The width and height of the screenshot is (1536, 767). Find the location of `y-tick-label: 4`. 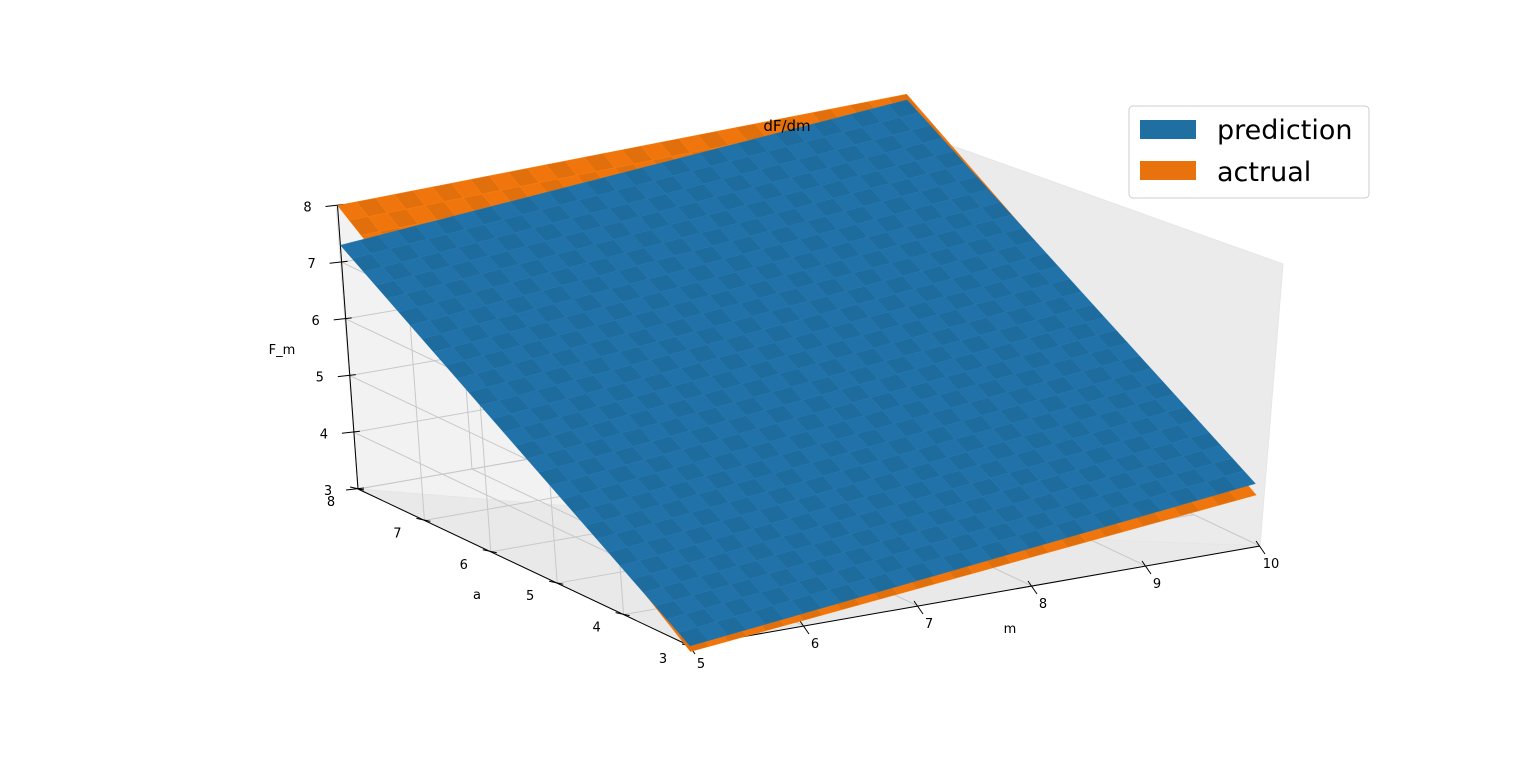

y-tick-label: 4 is located at coordinates (596, 628).